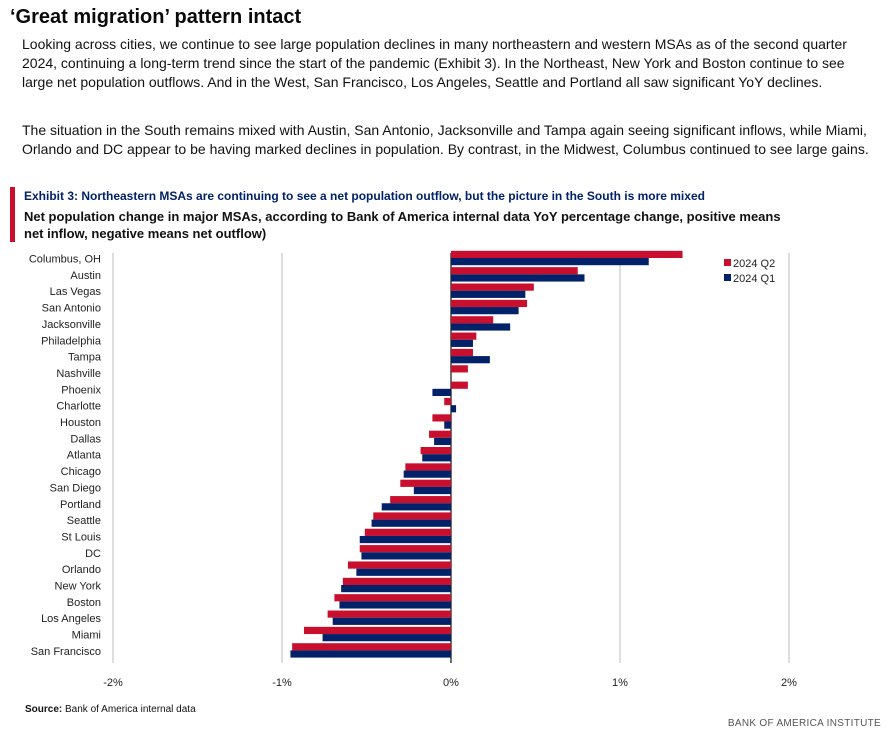  What do you see at coordinates (71, 619) in the screenshot?
I see `category-label: Los Angeles` at bounding box center [71, 619].